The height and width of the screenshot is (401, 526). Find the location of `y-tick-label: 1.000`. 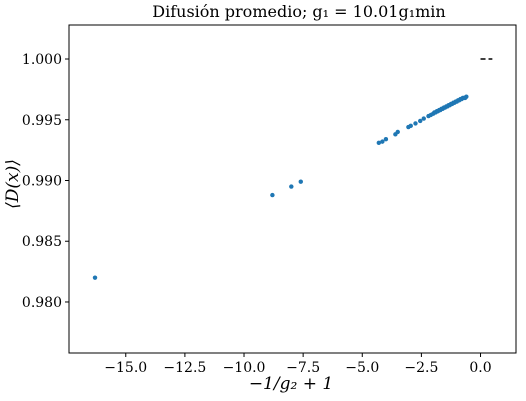

y-tick-label: 1.000 is located at coordinates (42, 60).